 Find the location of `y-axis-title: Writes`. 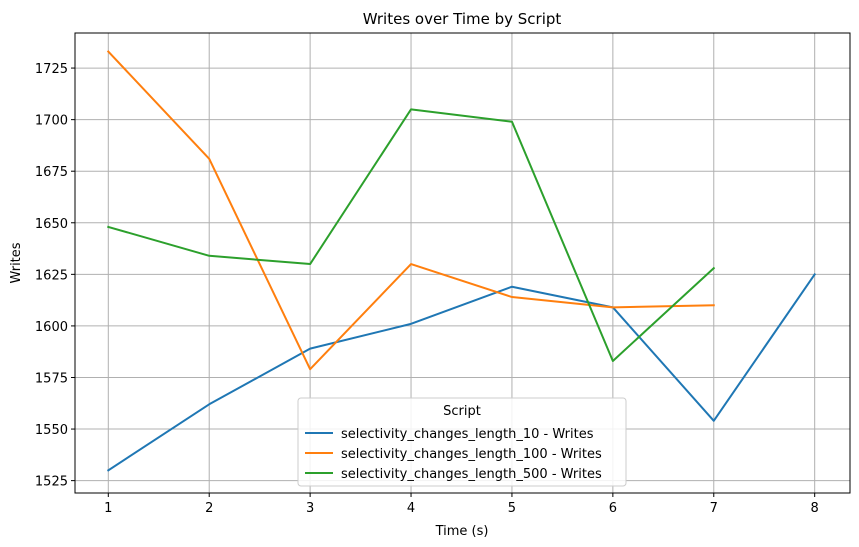

y-axis-title: Writes is located at coordinates (16, 262).